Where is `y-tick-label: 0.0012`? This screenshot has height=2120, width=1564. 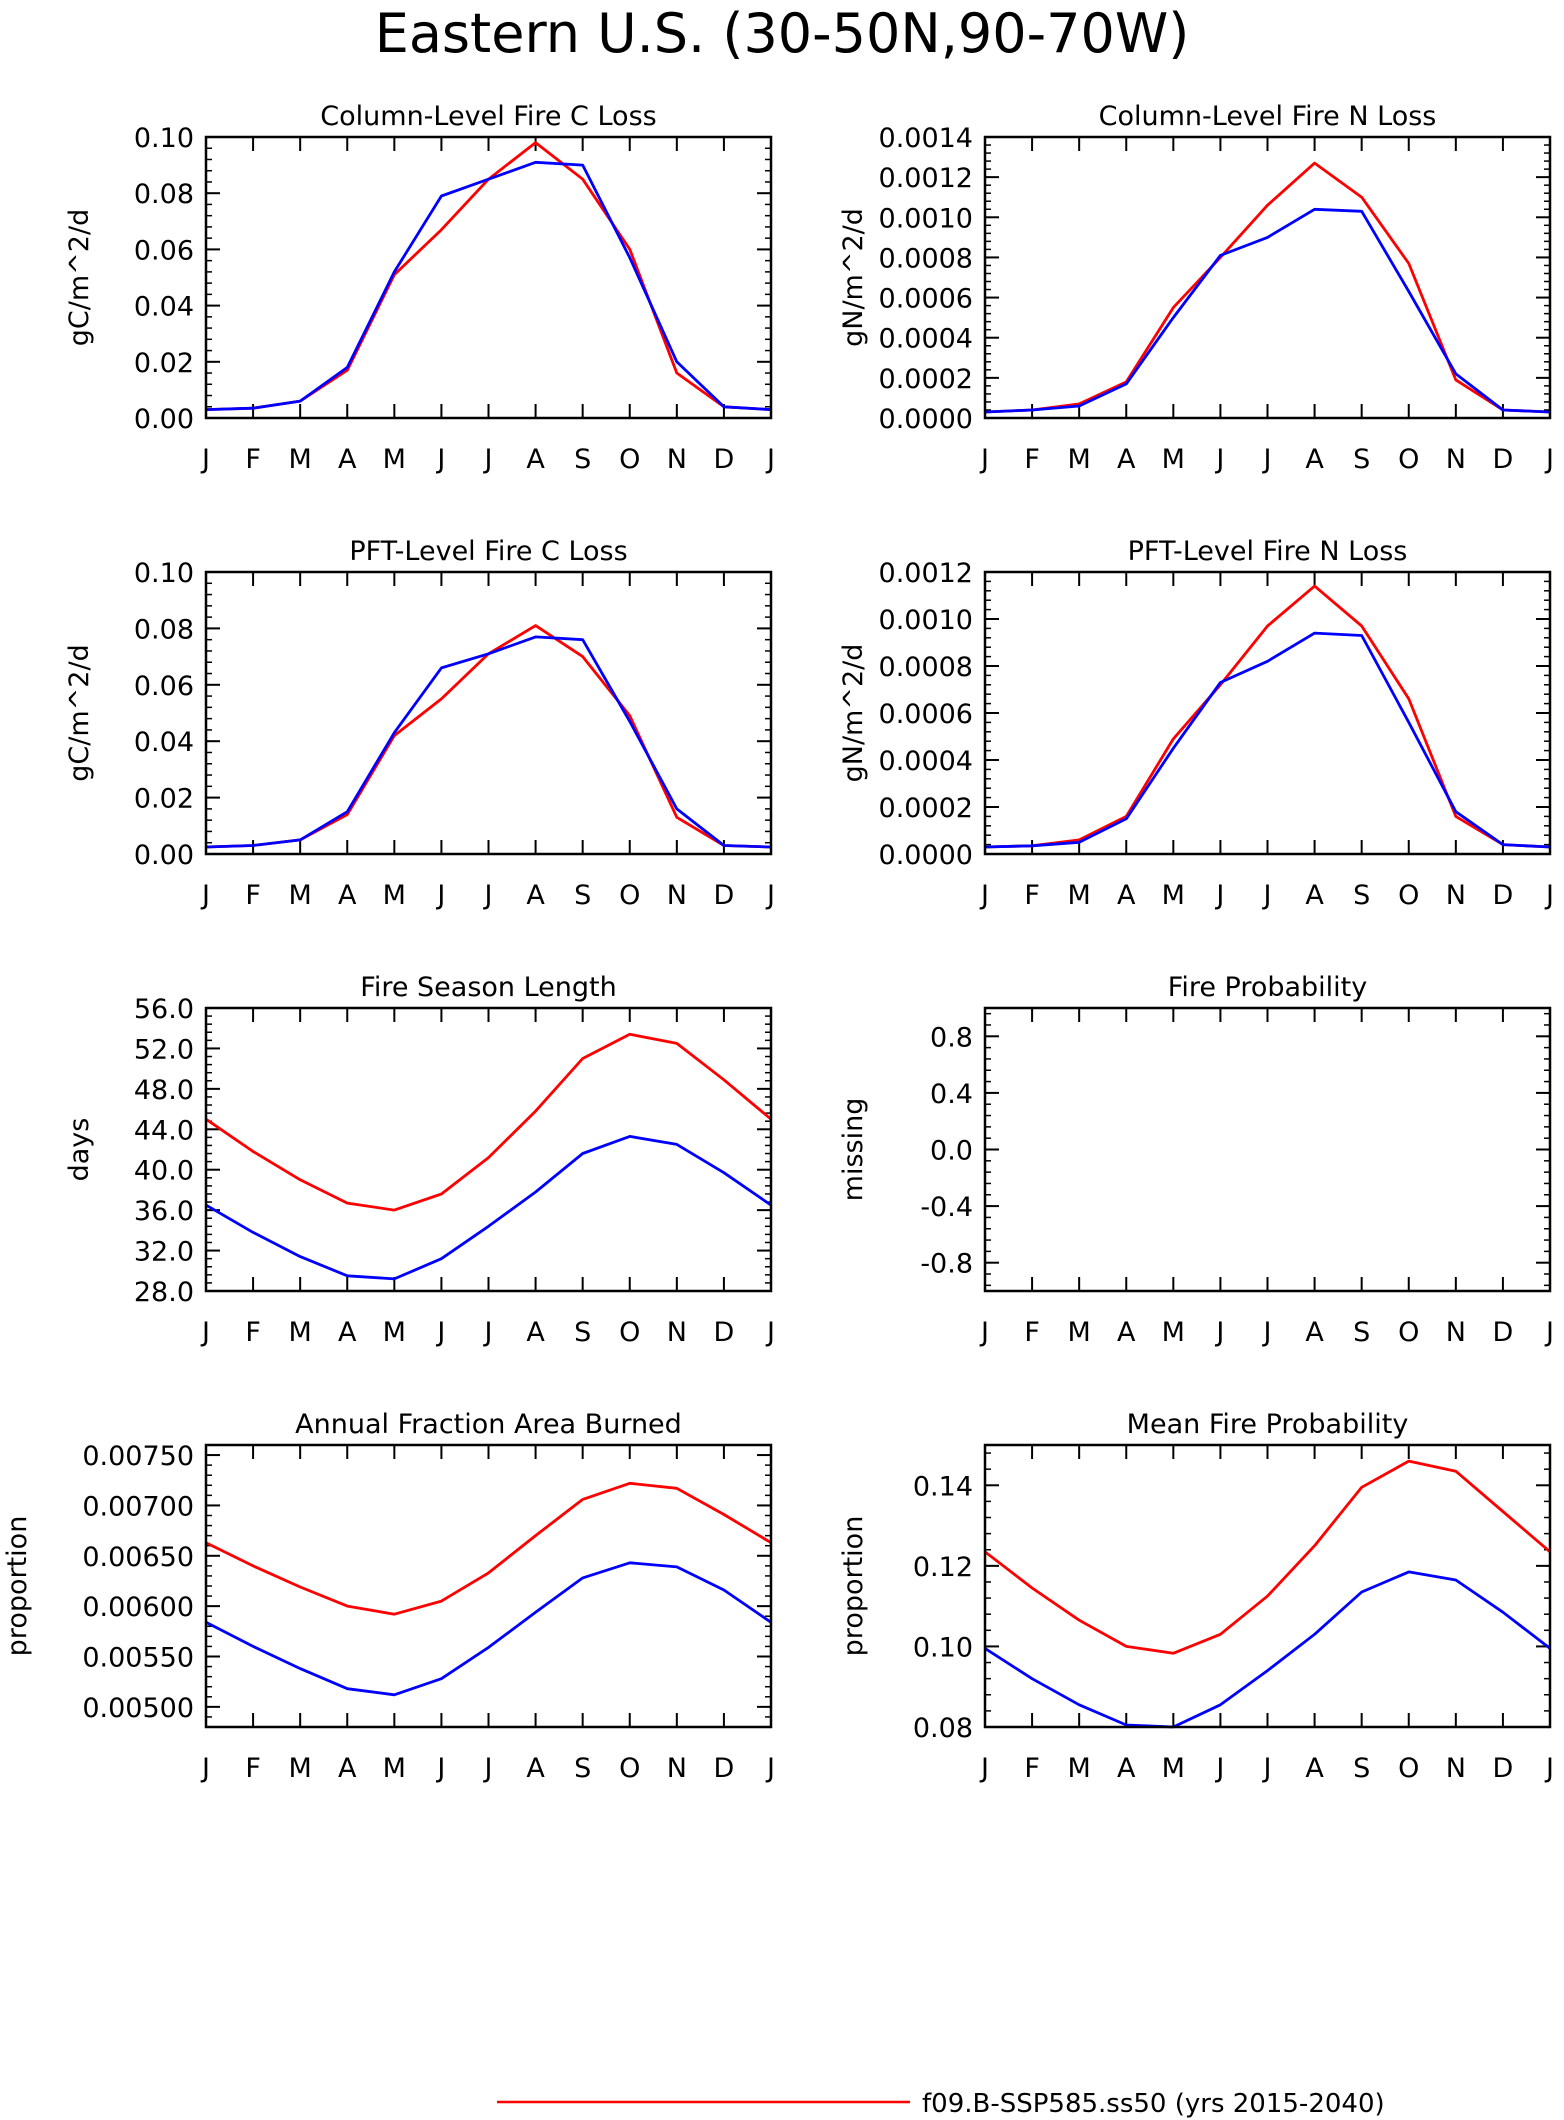 y-tick-label: 0.0012 is located at coordinates (926, 178).